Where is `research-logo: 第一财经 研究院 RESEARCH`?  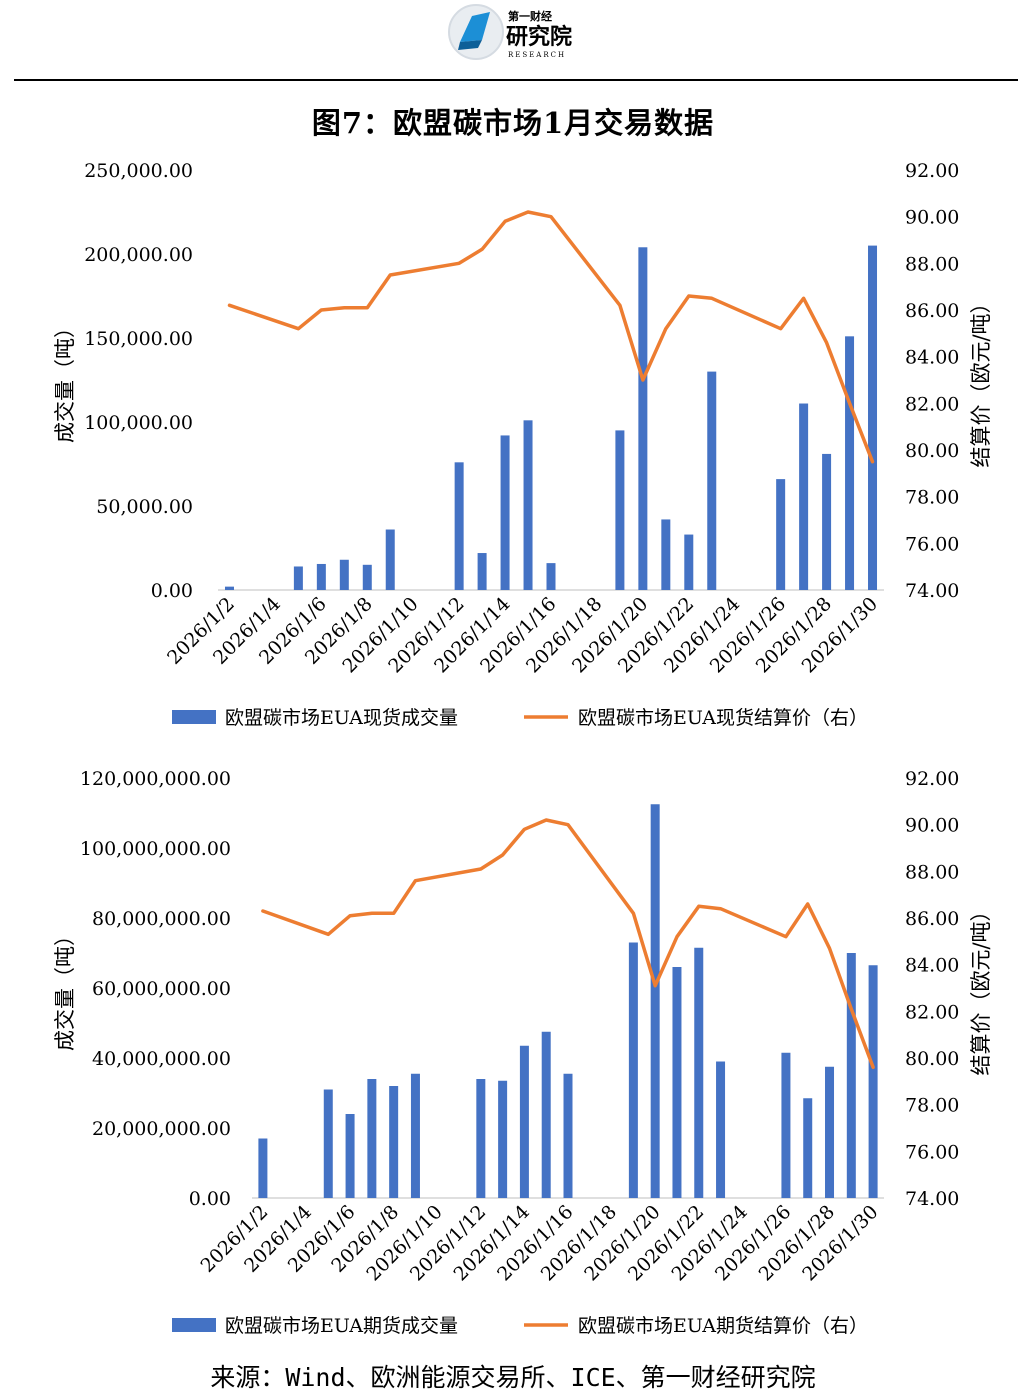 research-logo: 第一财经 研究院 RESEARCH is located at coordinates (510, 32).